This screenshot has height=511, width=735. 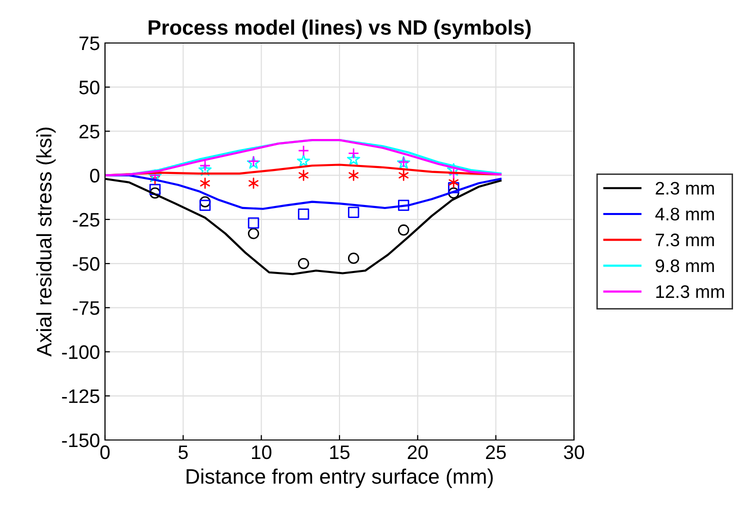 I want to click on chart-title: Process model (lines) vs ND (symbols), so click(x=339, y=29).